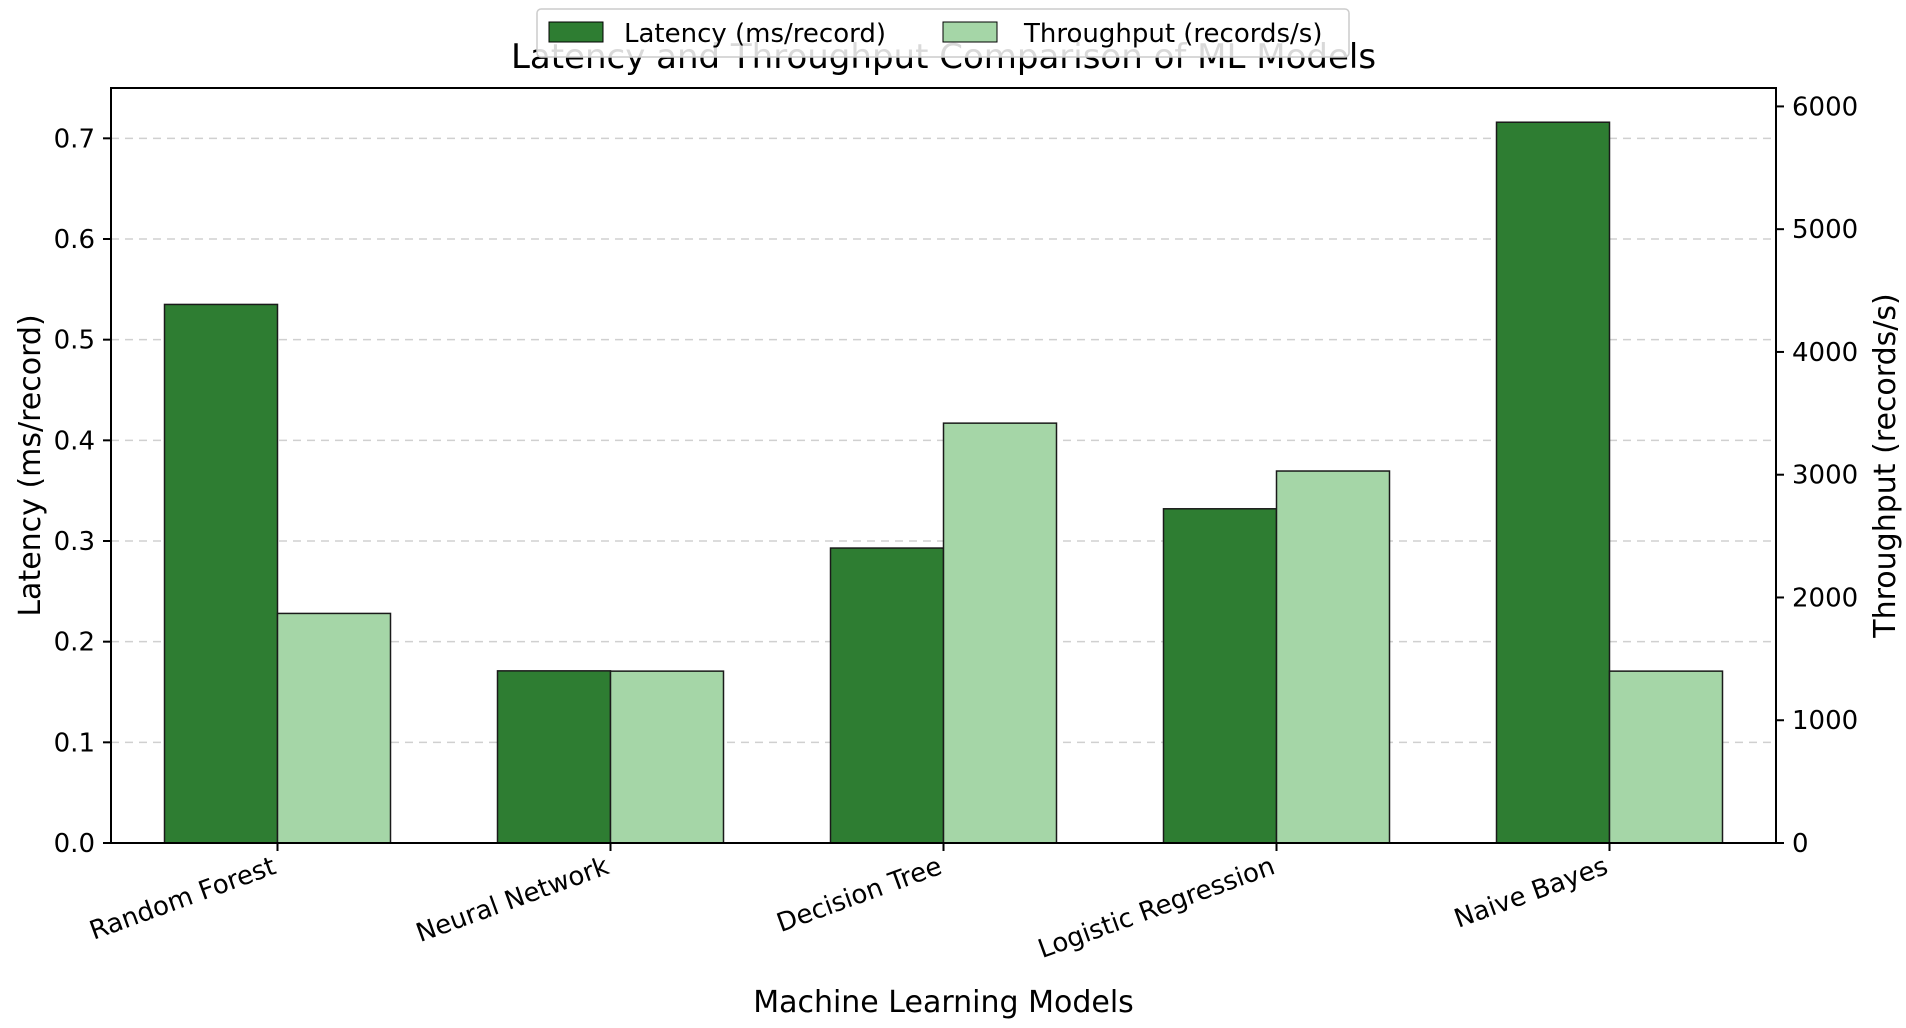  I want to click on left-tick-label: 0.1, so click(74, 743).